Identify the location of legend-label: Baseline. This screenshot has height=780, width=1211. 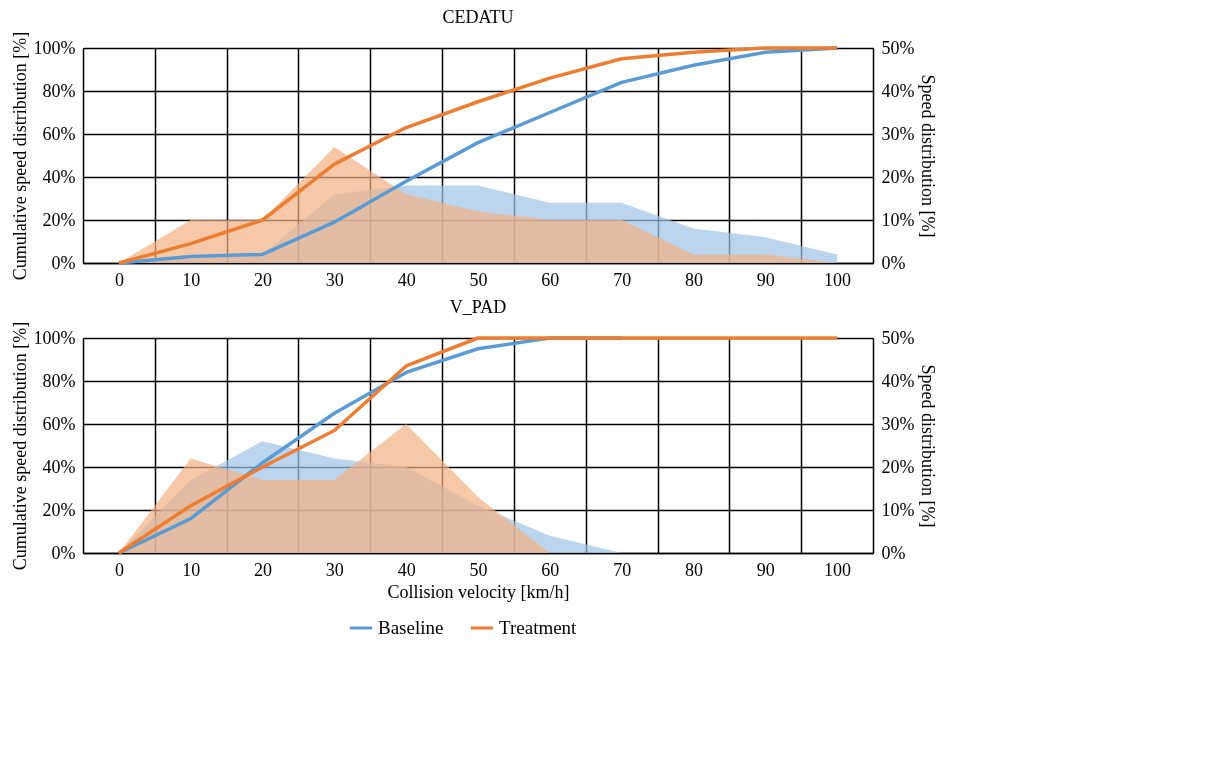
(411, 627).